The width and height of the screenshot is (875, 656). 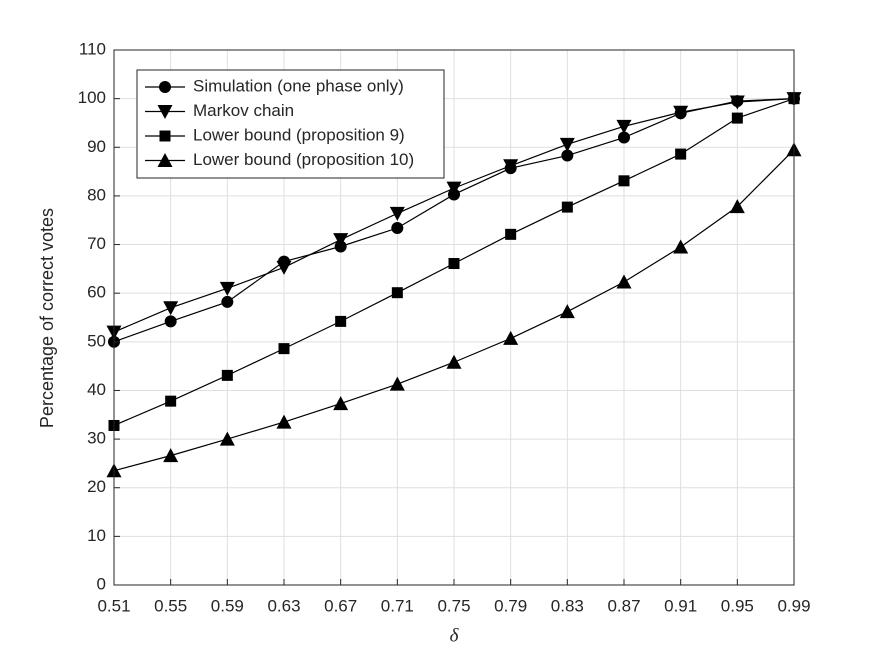 What do you see at coordinates (340, 605) in the screenshot?
I see `x-tick-label: 0.67` at bounding box center [340, 605].